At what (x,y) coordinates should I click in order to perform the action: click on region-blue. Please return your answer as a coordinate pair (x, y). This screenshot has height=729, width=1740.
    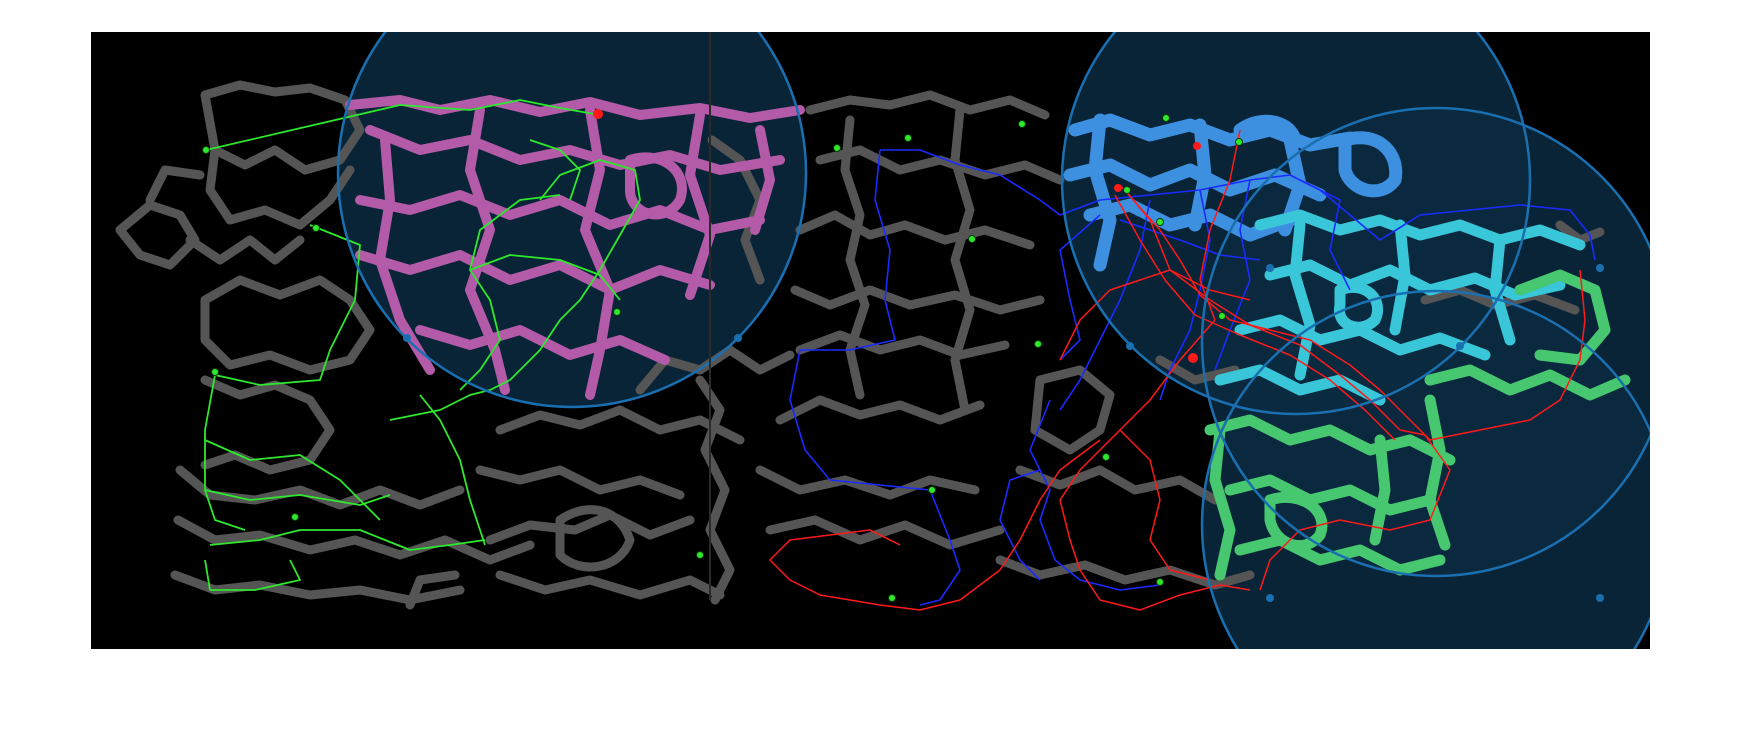
    Looking at the image, I should click on (1233, 192).